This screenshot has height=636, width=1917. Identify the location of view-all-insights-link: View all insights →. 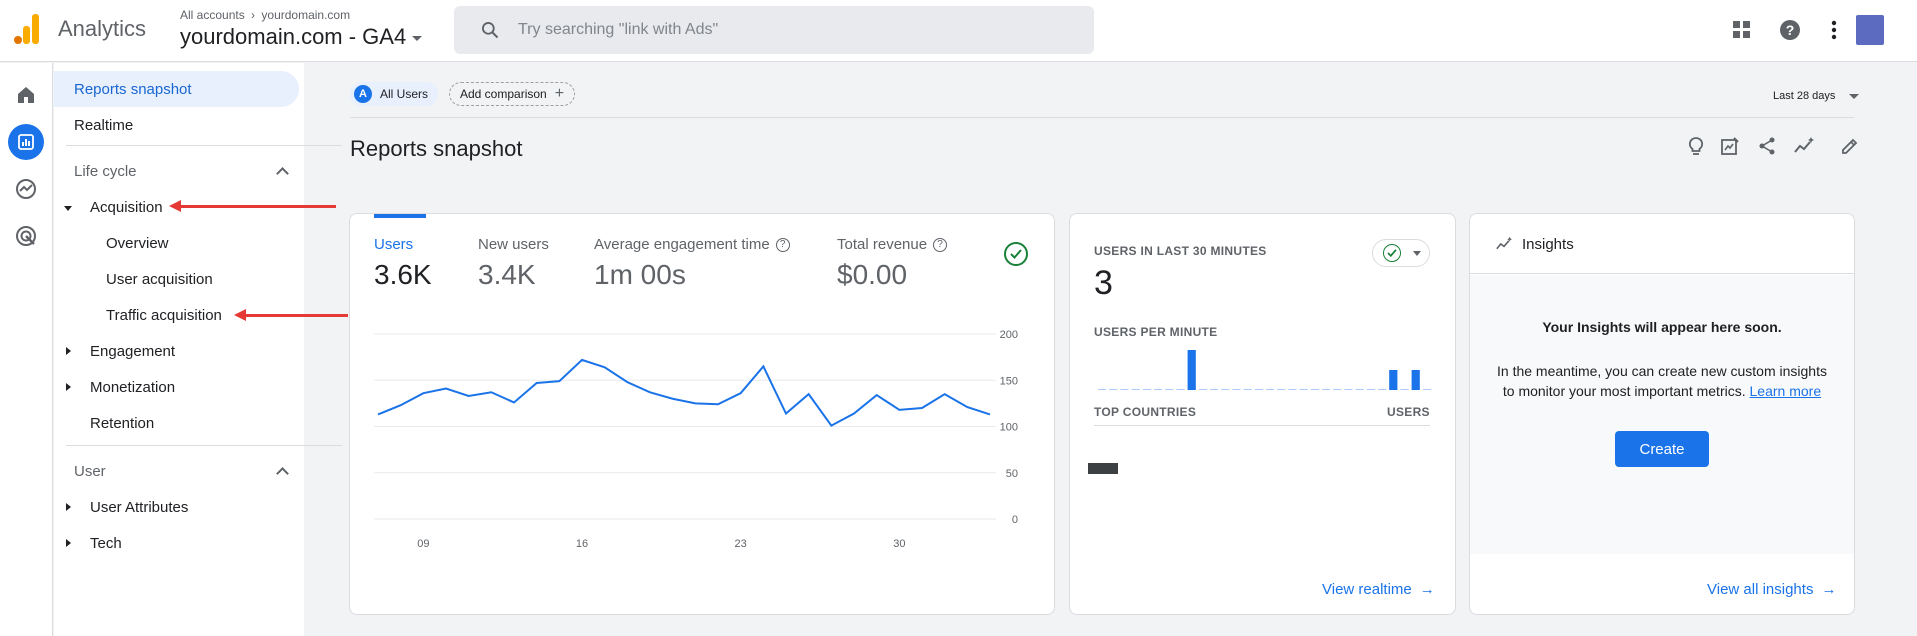
(1771, 589).